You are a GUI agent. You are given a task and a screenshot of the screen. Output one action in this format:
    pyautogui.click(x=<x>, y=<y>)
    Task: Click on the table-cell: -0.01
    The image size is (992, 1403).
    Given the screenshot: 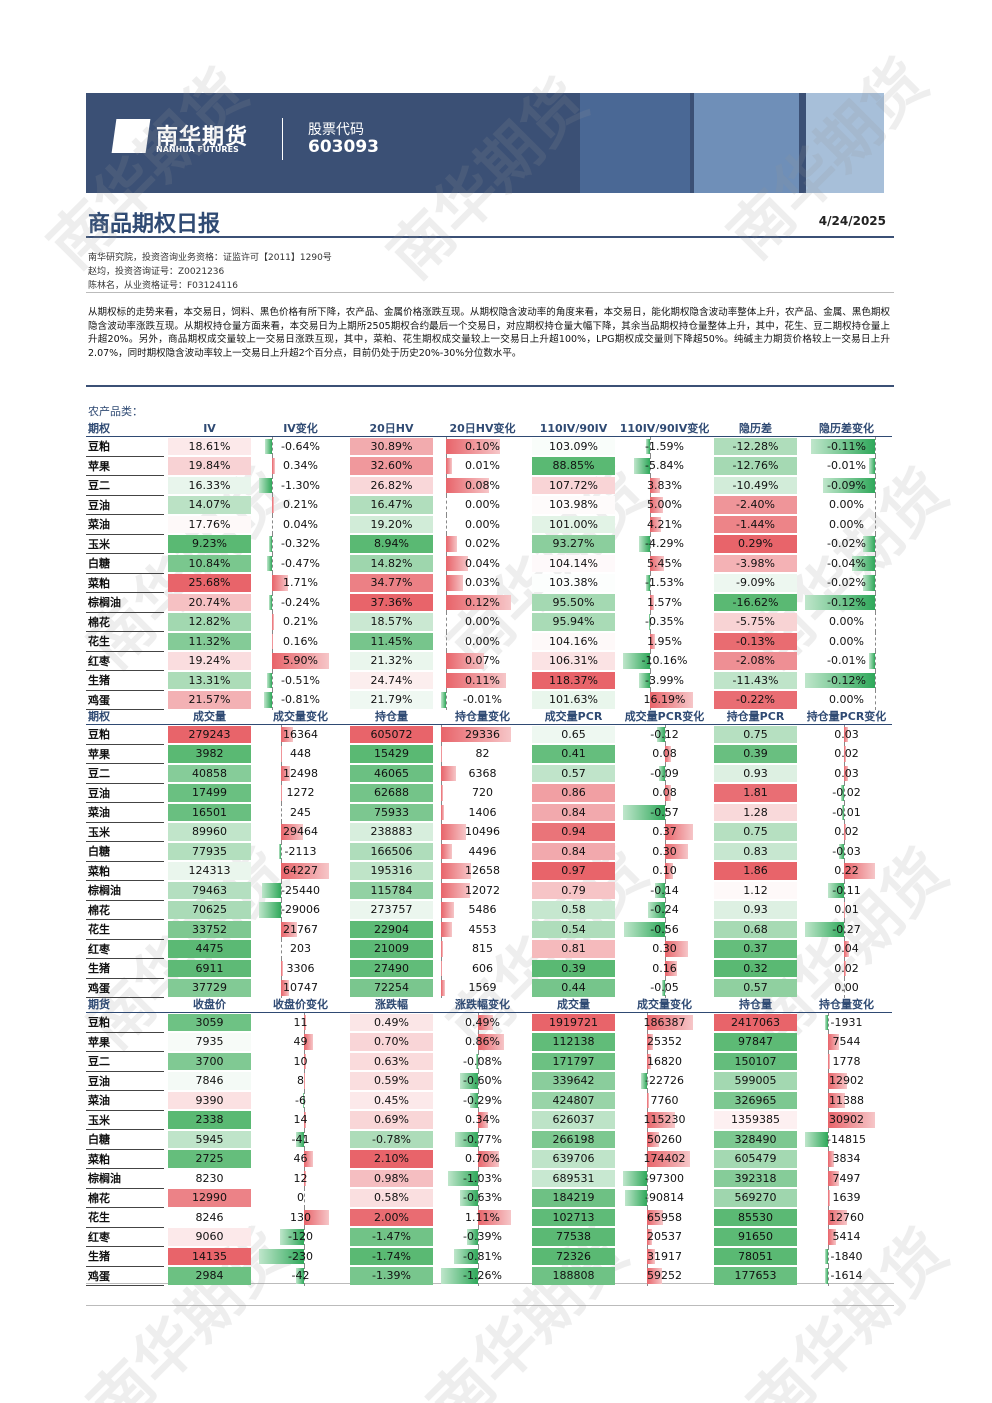 What is the action you would take?
    pyautogui.click(x=846, y=812)
    